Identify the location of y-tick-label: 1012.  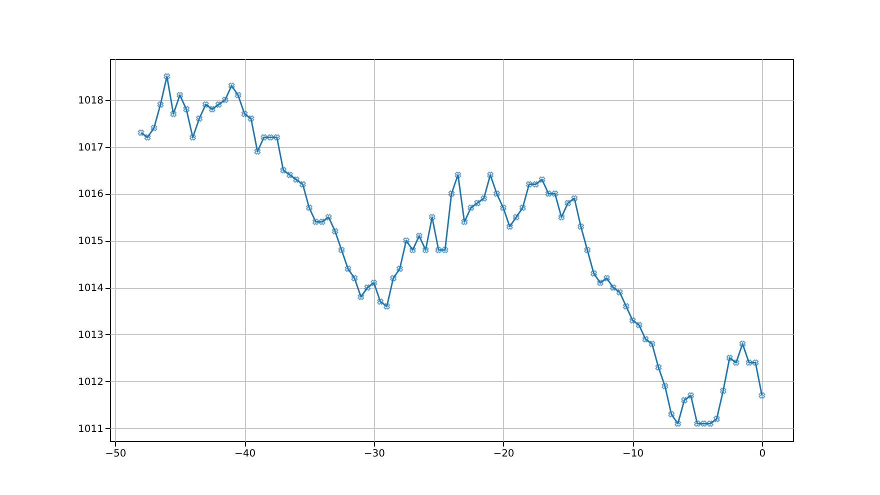
(91, 382).